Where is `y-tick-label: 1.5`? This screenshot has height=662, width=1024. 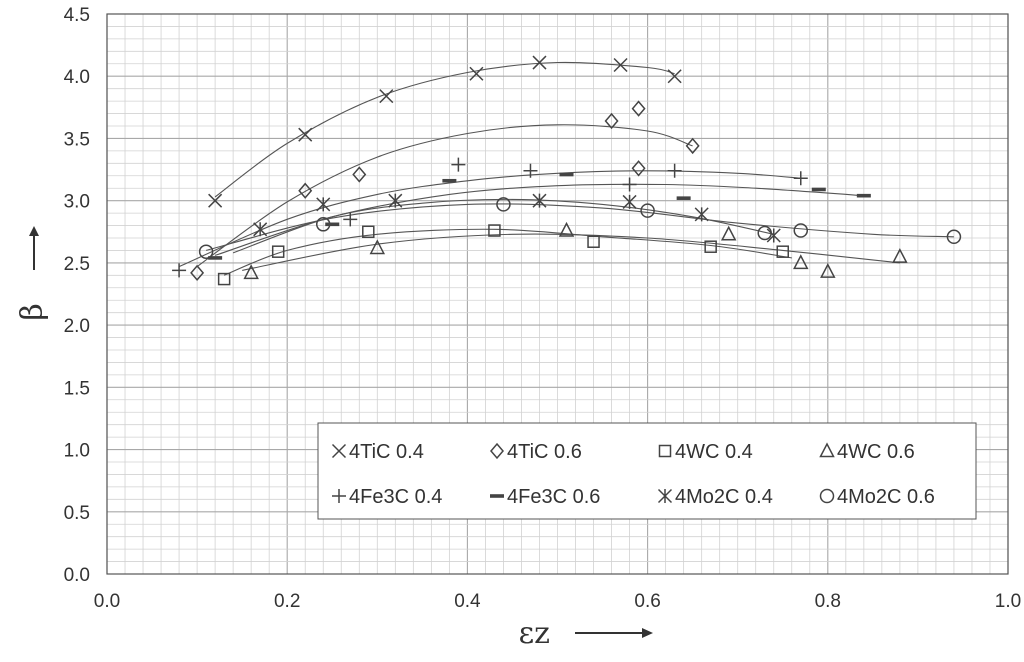 y-tick-label: 1.5 is located at coordinates (77, 388).